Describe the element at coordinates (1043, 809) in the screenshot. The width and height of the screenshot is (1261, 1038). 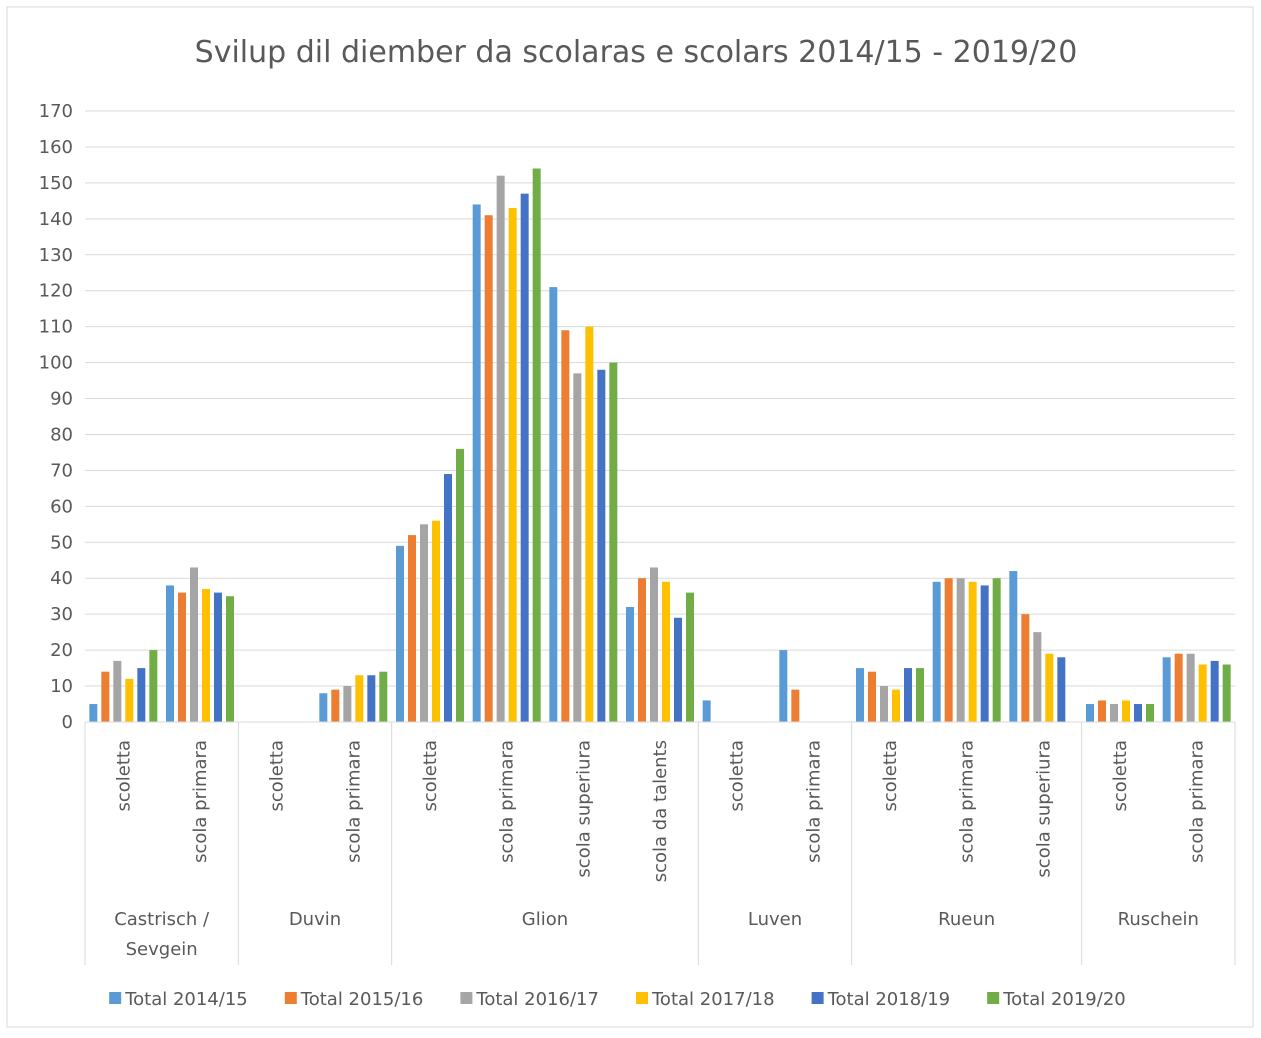
I see `x-tick-label: scola superiura` at that location.